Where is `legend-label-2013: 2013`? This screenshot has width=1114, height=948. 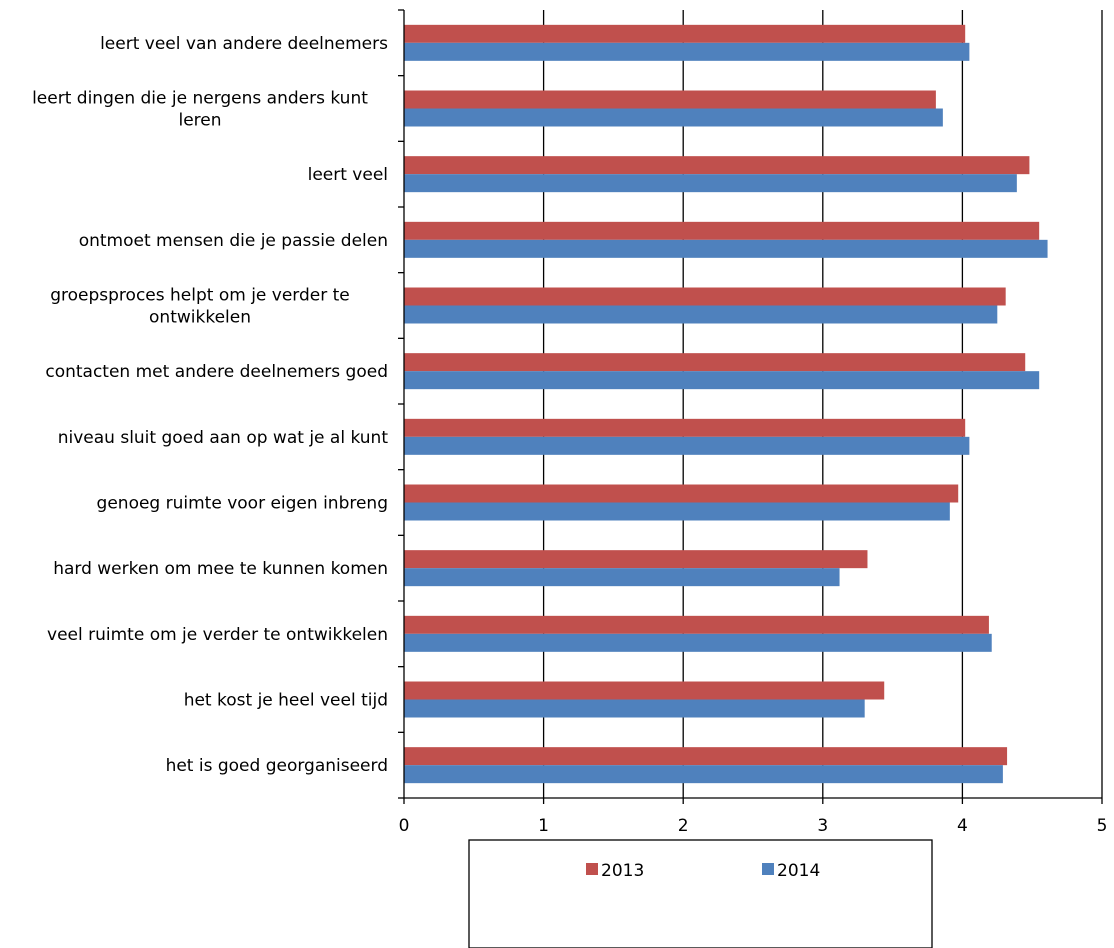
legend-label-2013: 2013 is located at coordinates (622, 871).